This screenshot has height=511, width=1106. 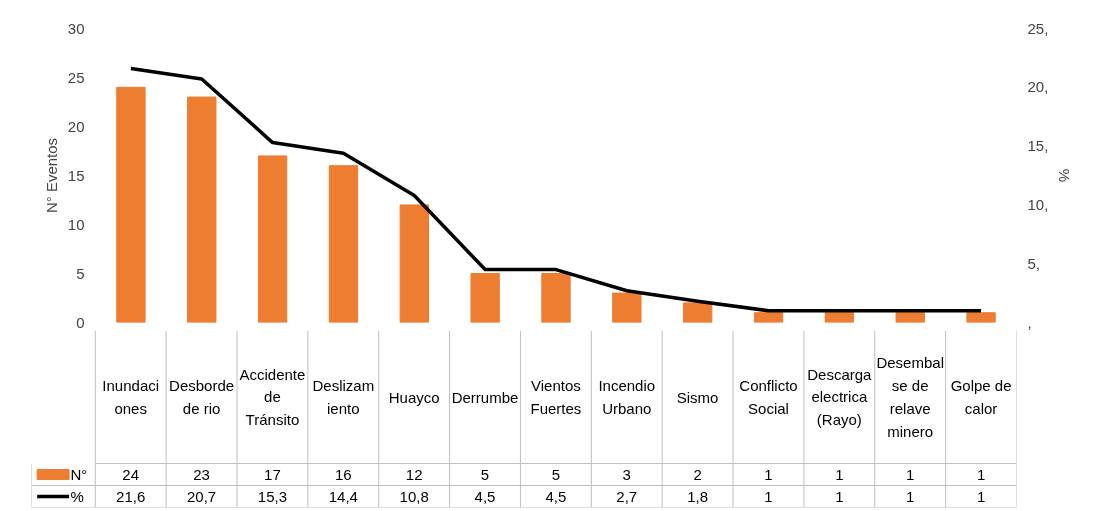 What do you see at coordinates (981, 397) in the screenshot?
I see `x-tick-label: Golpe de calor` at bounding box center [981, 397].